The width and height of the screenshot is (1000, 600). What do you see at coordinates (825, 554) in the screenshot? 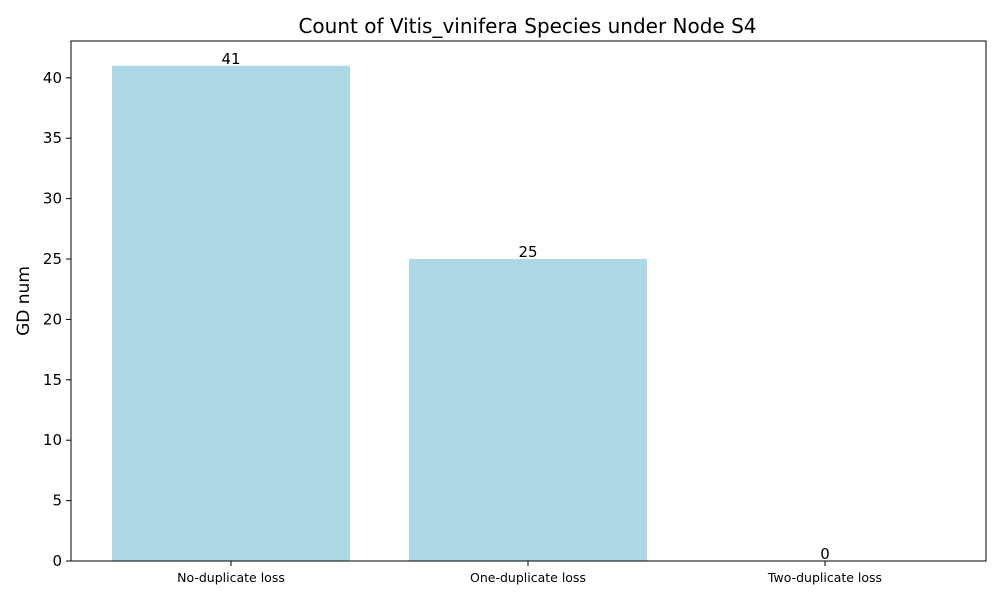
I see `bar-data-label: 0` at bounding box center [825, 554].